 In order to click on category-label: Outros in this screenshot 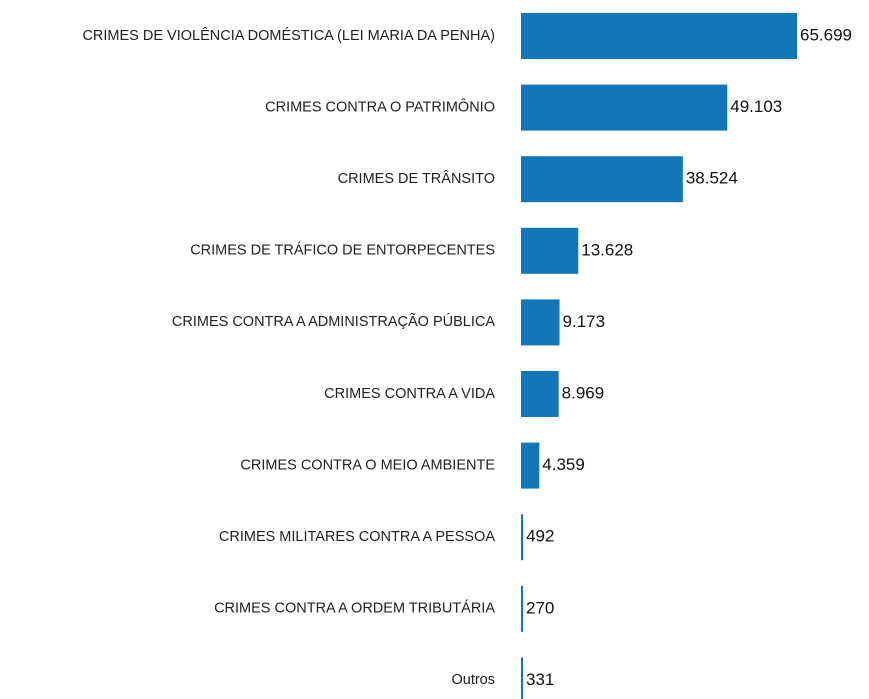, I will do `click(473, 680)`.